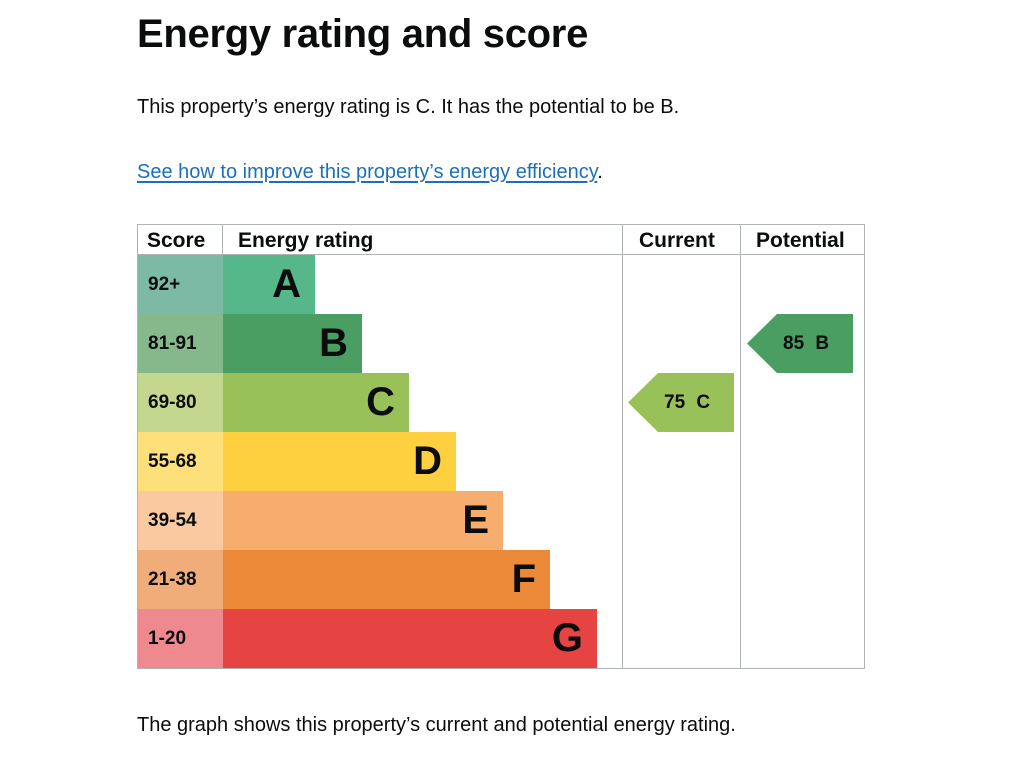 Image resolution: width=1024 pixels, height=768 pixels. Describe the element at coordinates (180, 284) in the screenshot. I see `band-score-range: 92+` at that location.